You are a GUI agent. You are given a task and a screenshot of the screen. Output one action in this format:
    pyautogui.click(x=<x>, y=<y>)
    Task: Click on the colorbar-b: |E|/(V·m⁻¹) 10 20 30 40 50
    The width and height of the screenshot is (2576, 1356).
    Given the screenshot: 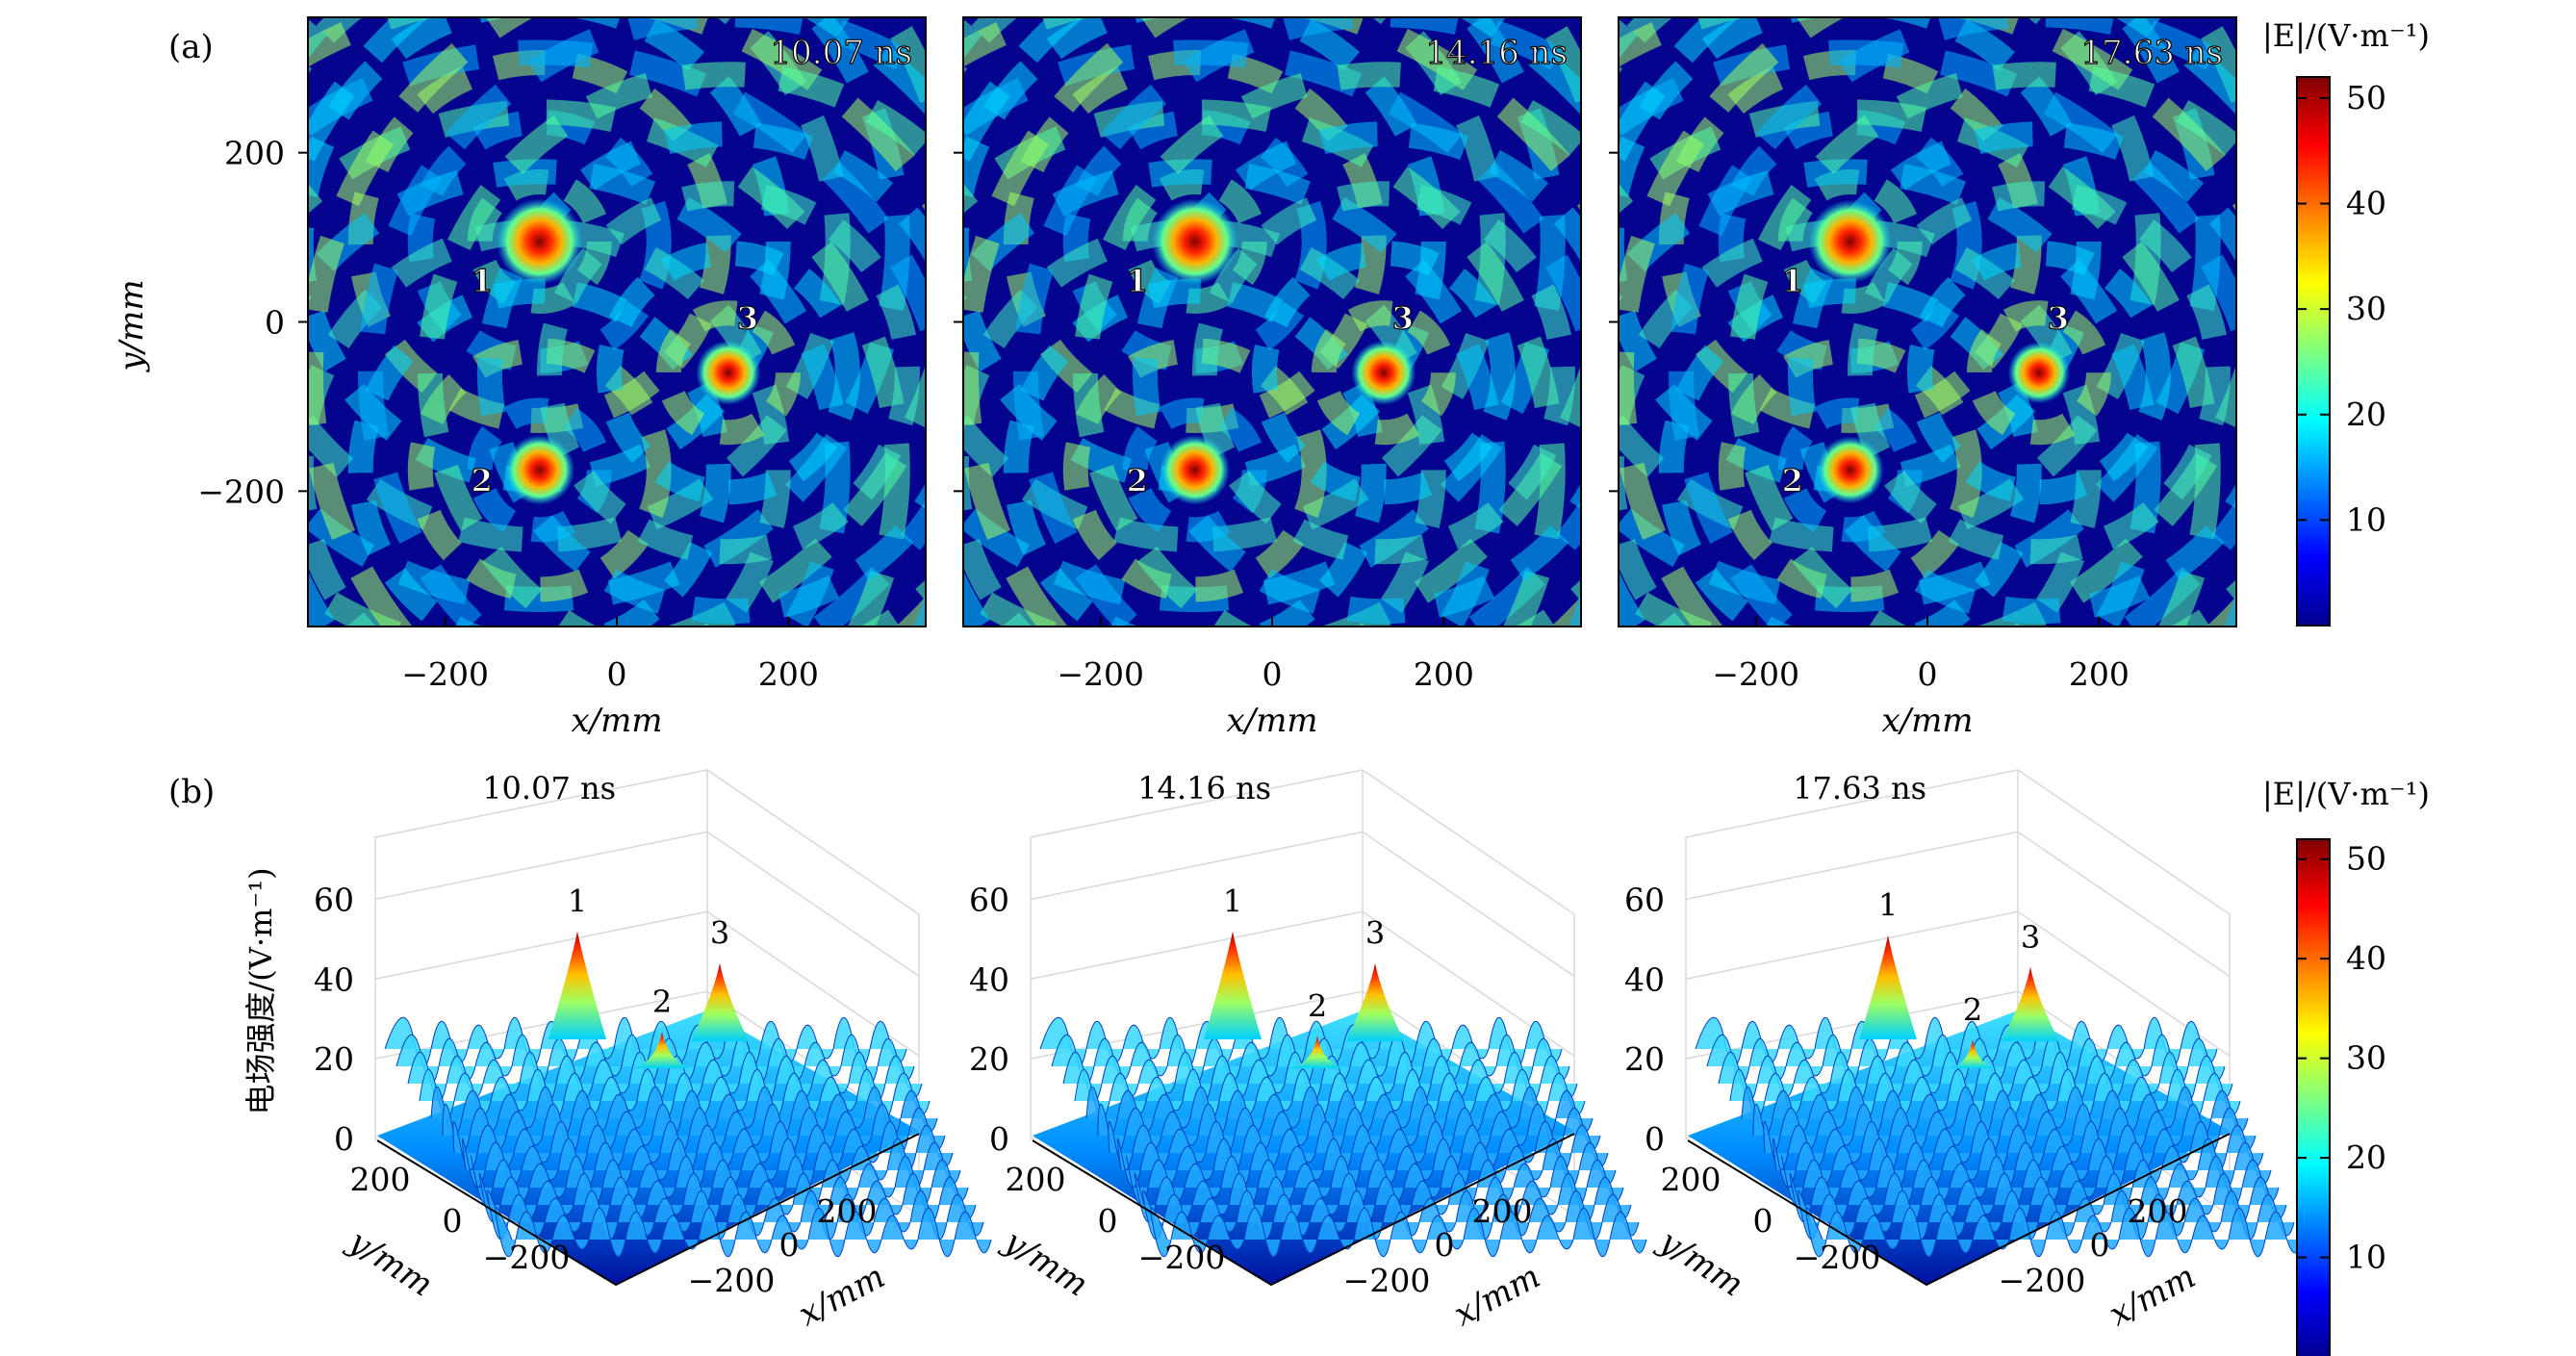 What is the action you would take?
    pyautogui.click(x=2346, y=1066)
    